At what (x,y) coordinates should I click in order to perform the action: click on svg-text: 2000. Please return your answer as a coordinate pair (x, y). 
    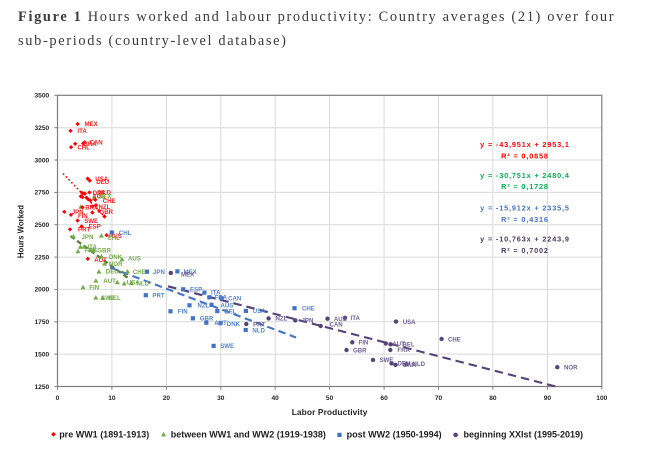
    Looking at the image, I should click on (42, 290).